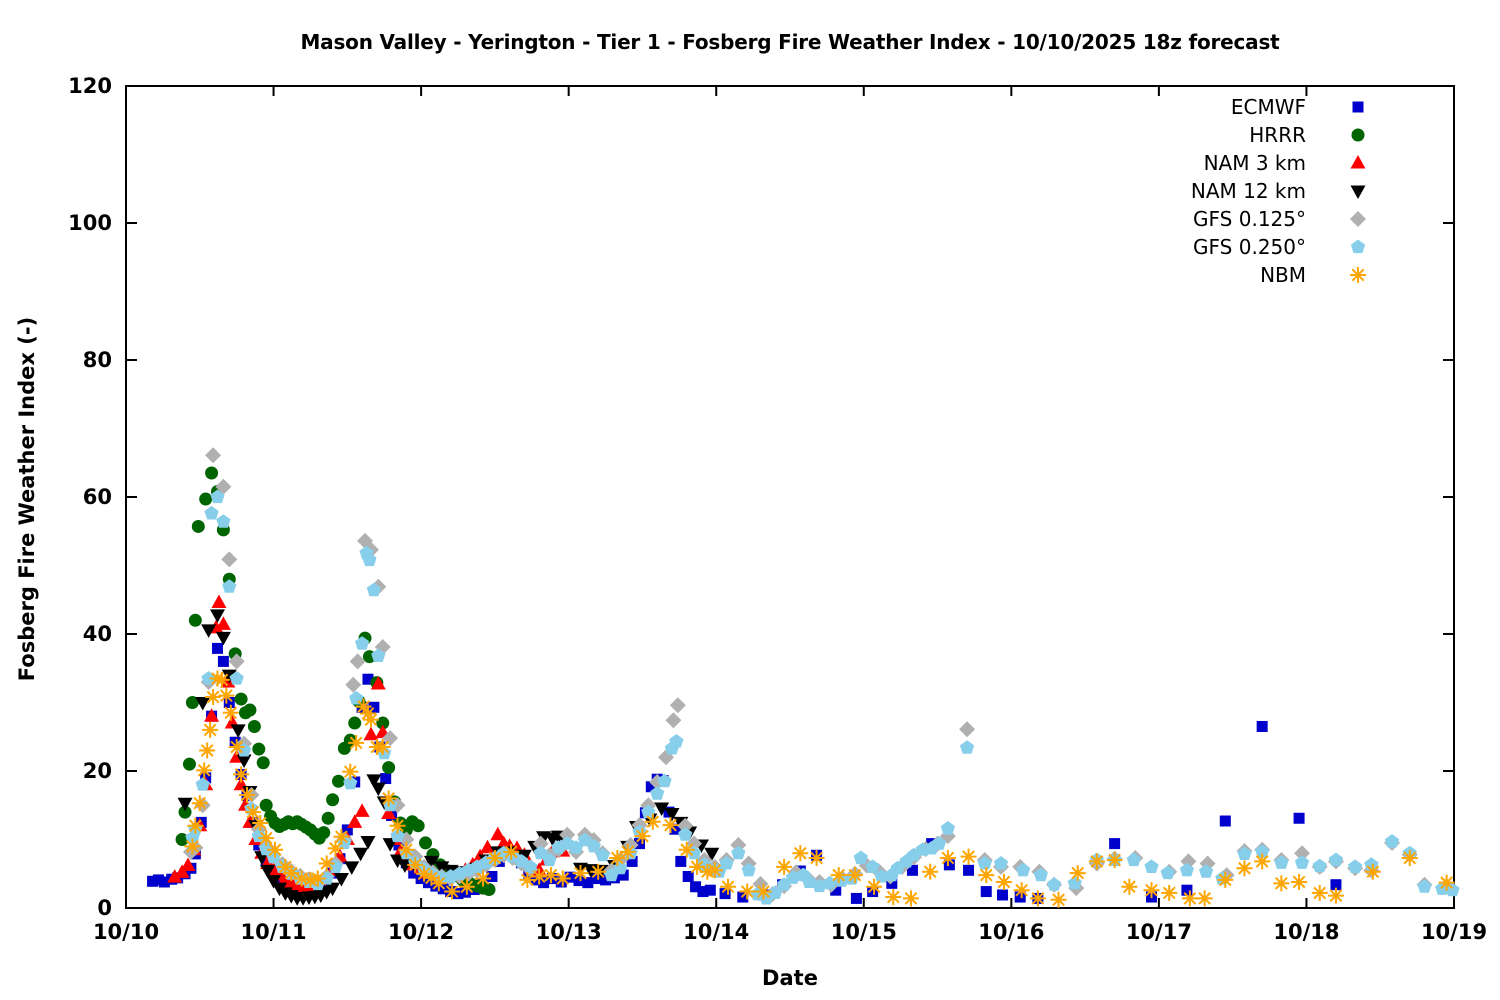 The width and height of the screenshot is (1500, 1000). I want to click on x-tick-label: 10/15, so click(863, 932).